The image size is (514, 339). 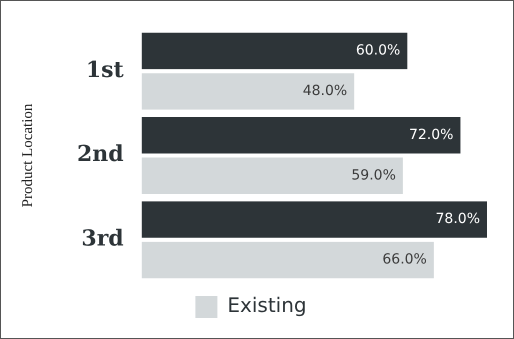 What do you see at coordinates (431, 134) in the screenshot?
I see `data-label: 72.0%` at bounding box center [431, 134].